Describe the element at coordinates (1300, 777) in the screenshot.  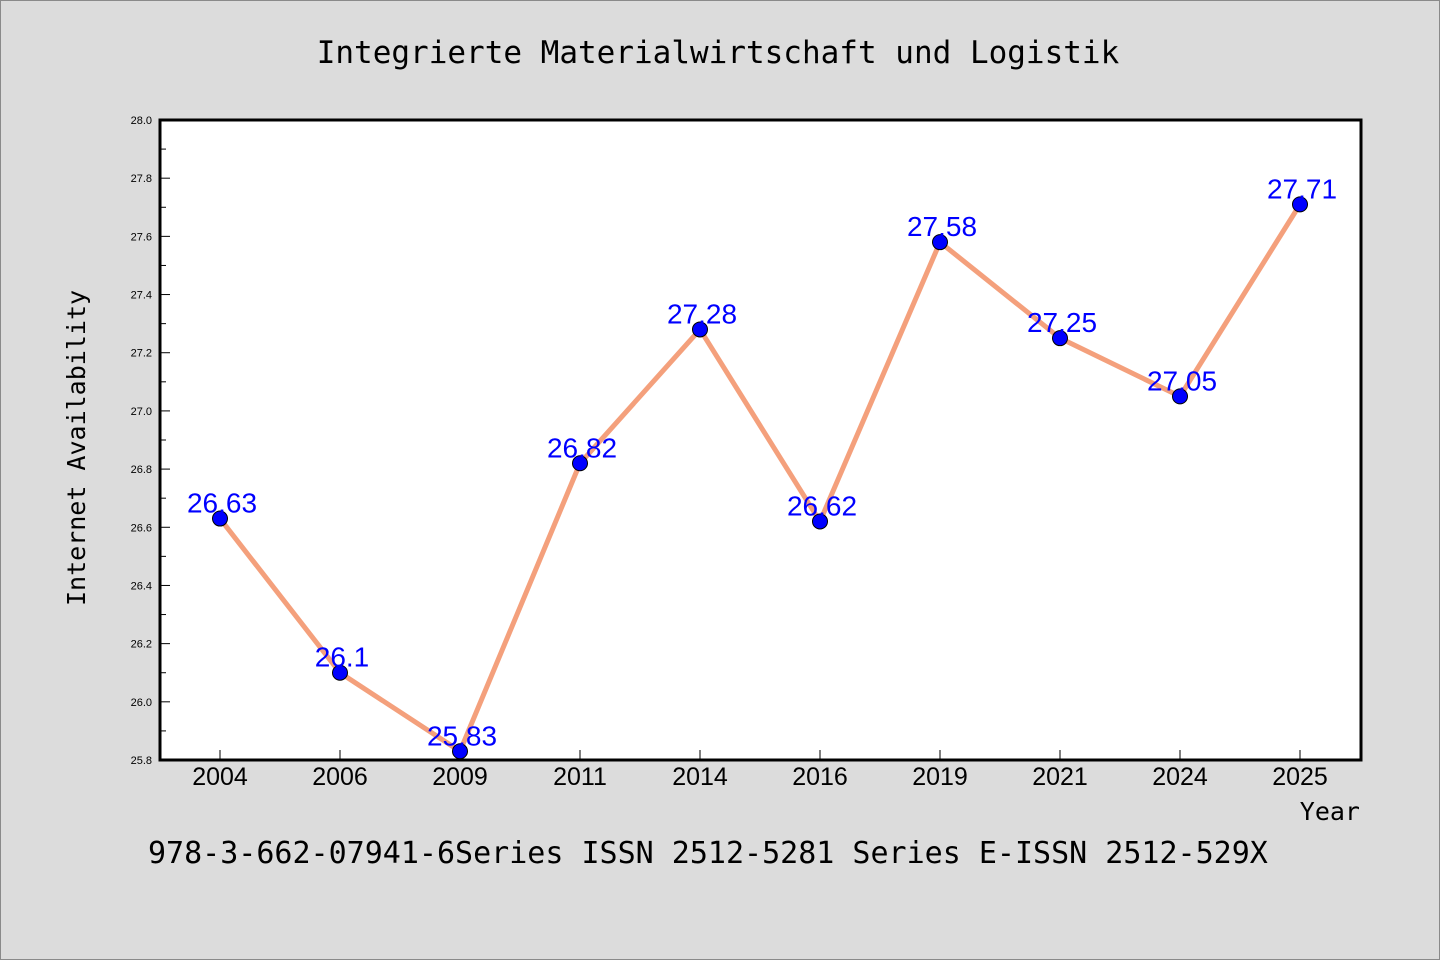
I see `x-tick-label: 2025` at that location.